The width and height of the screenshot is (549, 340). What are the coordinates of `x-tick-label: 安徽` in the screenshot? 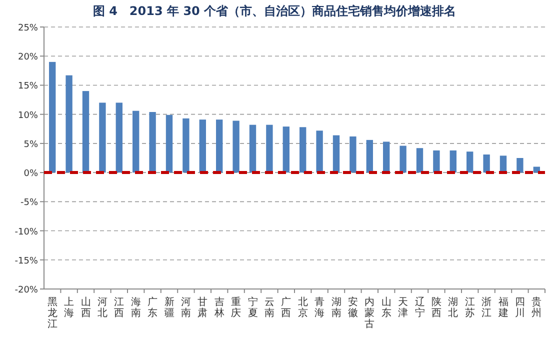 It's located at (353, 307).